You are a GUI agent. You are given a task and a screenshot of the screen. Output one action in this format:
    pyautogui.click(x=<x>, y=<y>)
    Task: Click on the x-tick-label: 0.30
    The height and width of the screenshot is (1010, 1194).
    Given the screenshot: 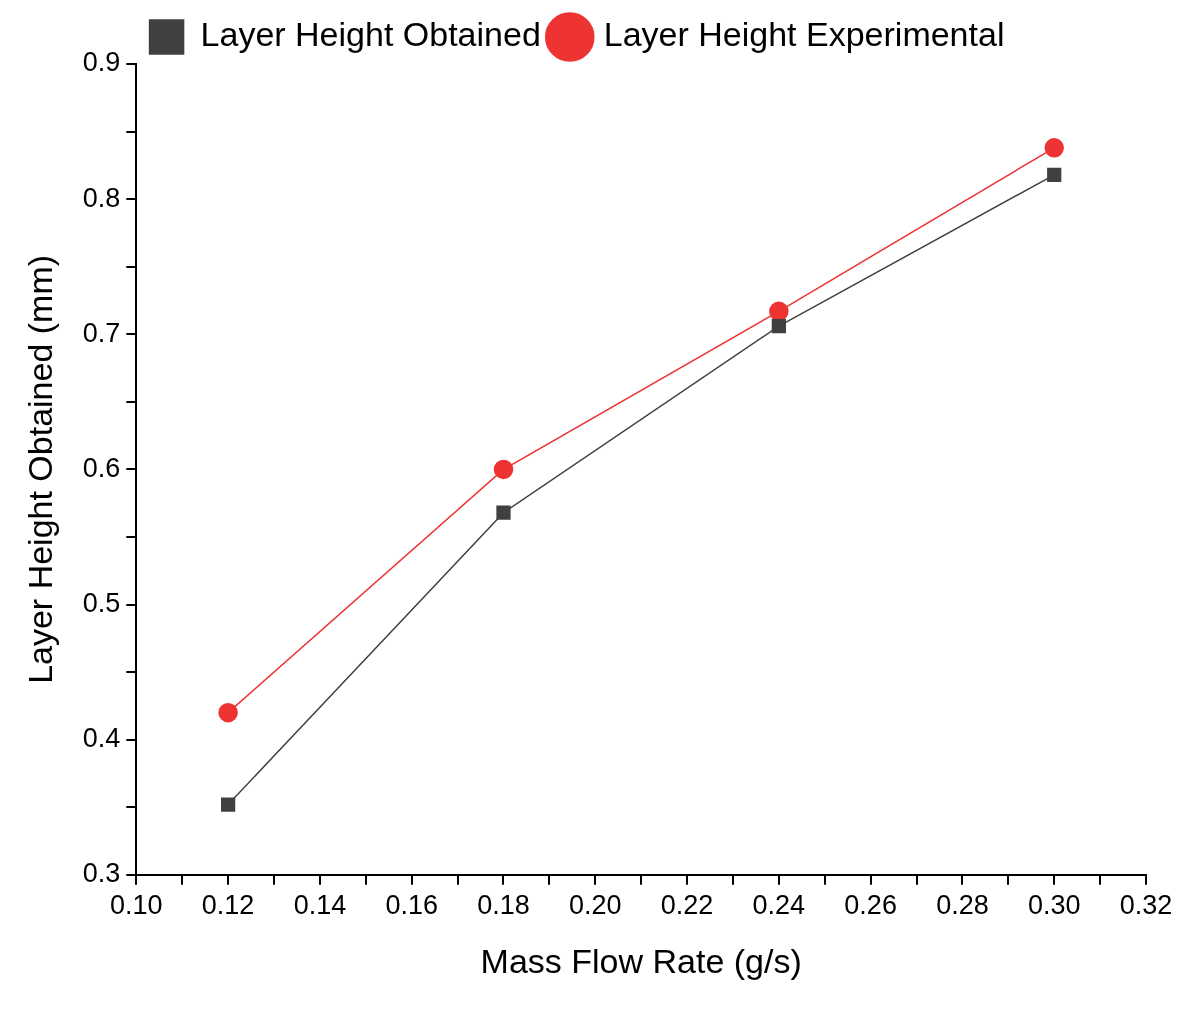 What is the action you would take?
    pyautogui.click(x=1054, y=905)
    